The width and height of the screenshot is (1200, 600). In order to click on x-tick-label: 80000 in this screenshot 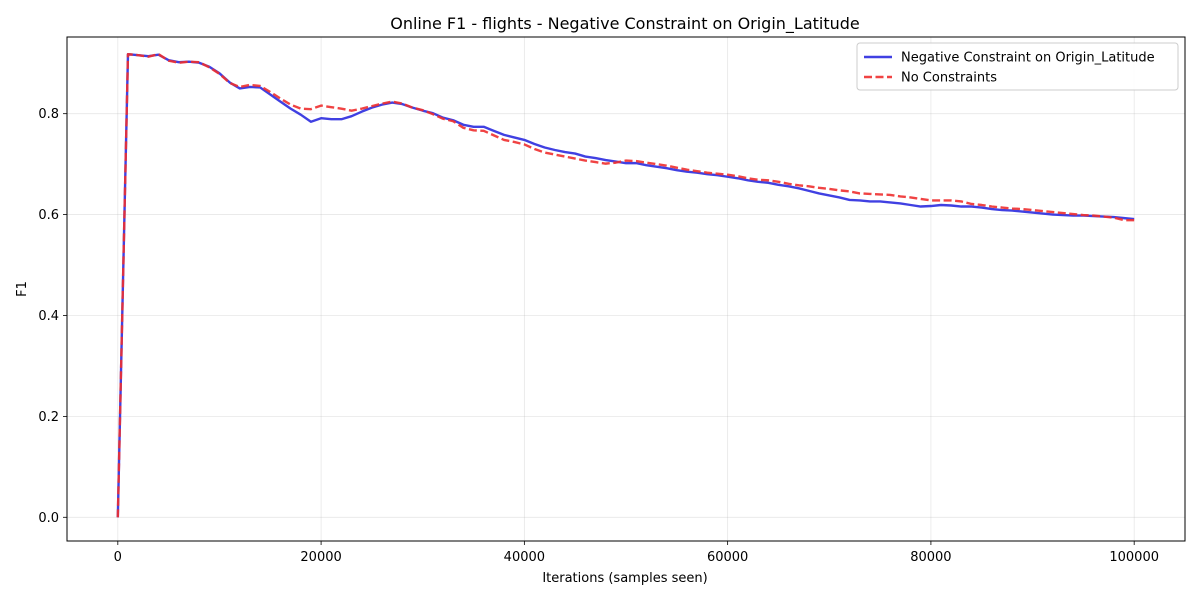, I will do `click(930, 557)`.